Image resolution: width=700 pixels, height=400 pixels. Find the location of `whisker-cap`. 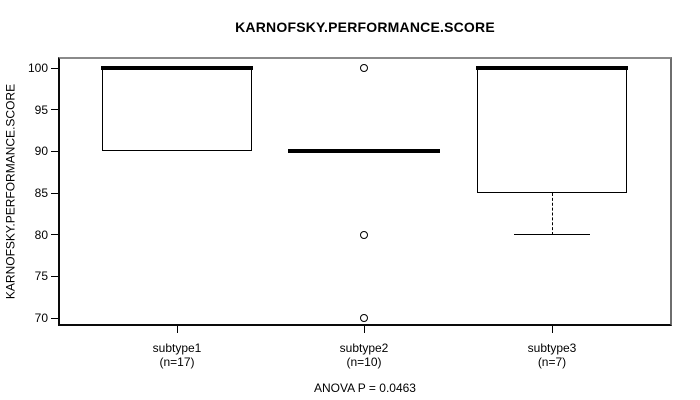

whisker-cap is located at coordinates (552, 235).